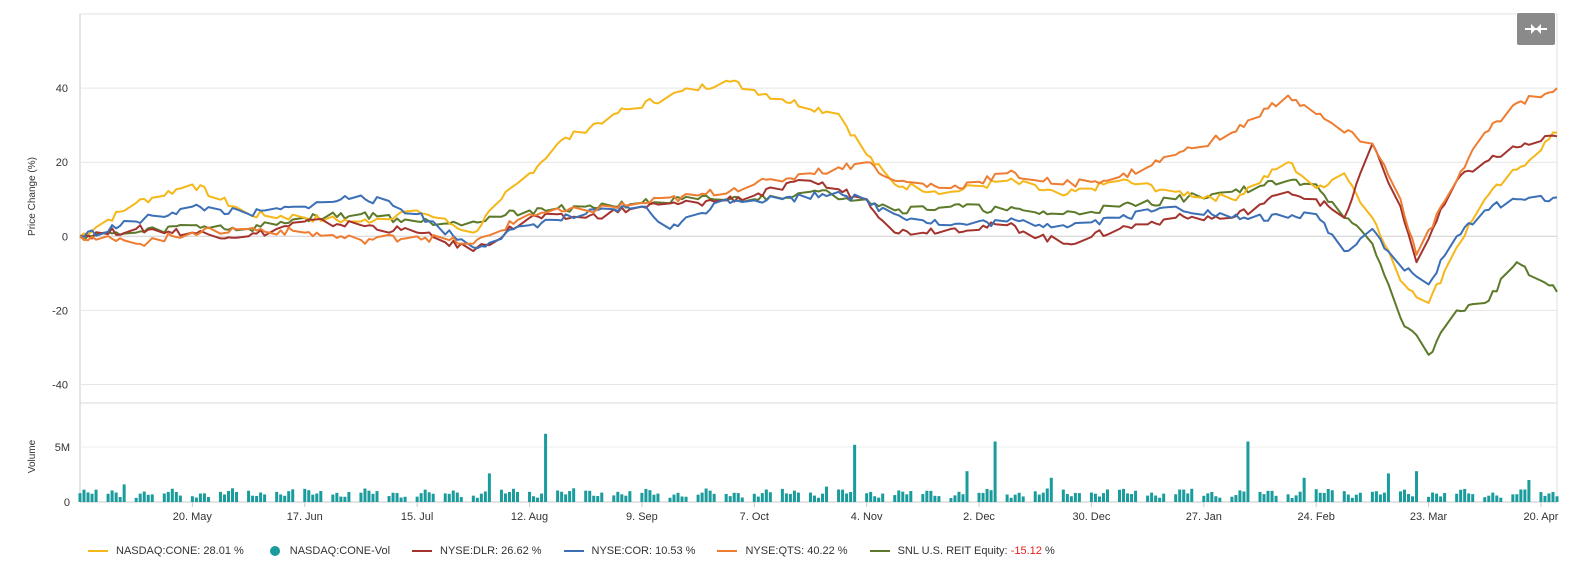 This screenshot has height=583, width=1595. I want to click on price-tick-label: -40, so click(60, 385).